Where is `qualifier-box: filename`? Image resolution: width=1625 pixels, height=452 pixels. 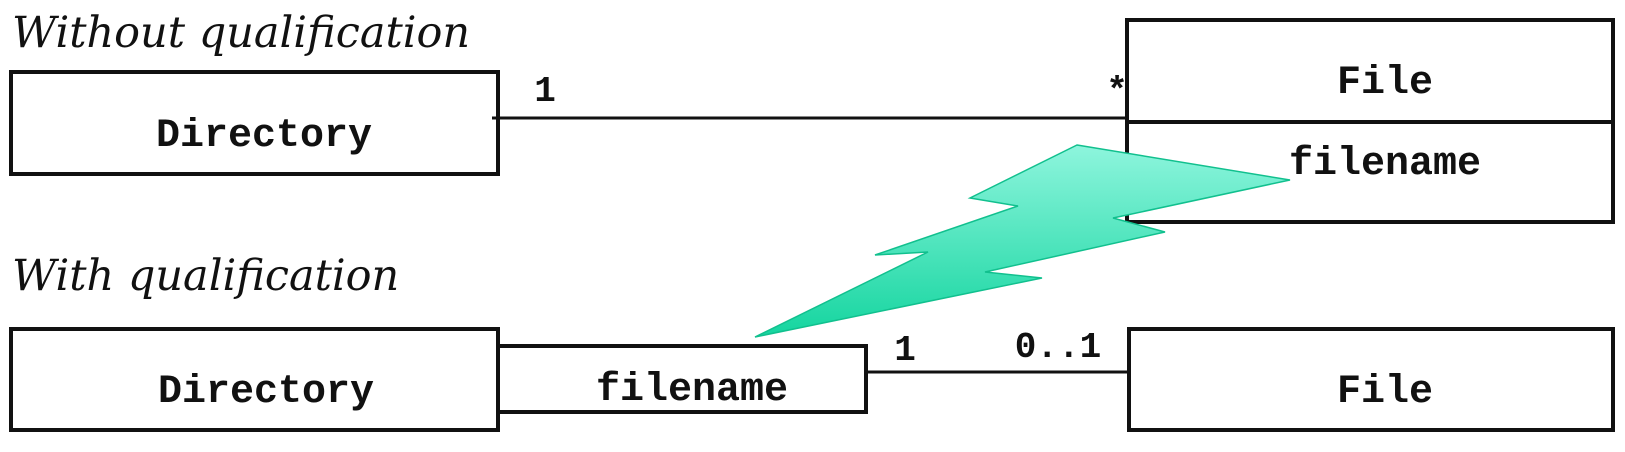
qualifier-box: filename is located at coordinates (682, 379).